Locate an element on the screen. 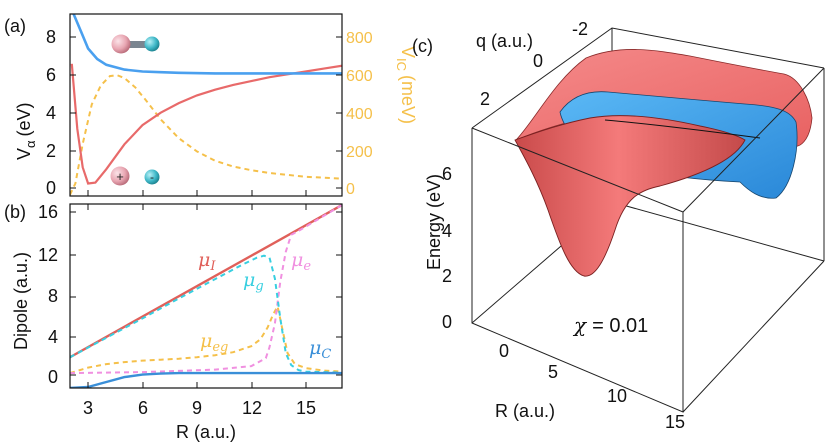 This screenshot has height=445, width=830. series-mu-I is located at coordinates (206, 281).